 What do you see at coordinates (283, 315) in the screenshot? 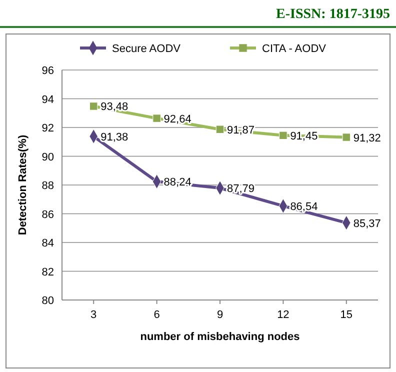
I see `x-tick-label: 12` at bounding box center [283, 315].